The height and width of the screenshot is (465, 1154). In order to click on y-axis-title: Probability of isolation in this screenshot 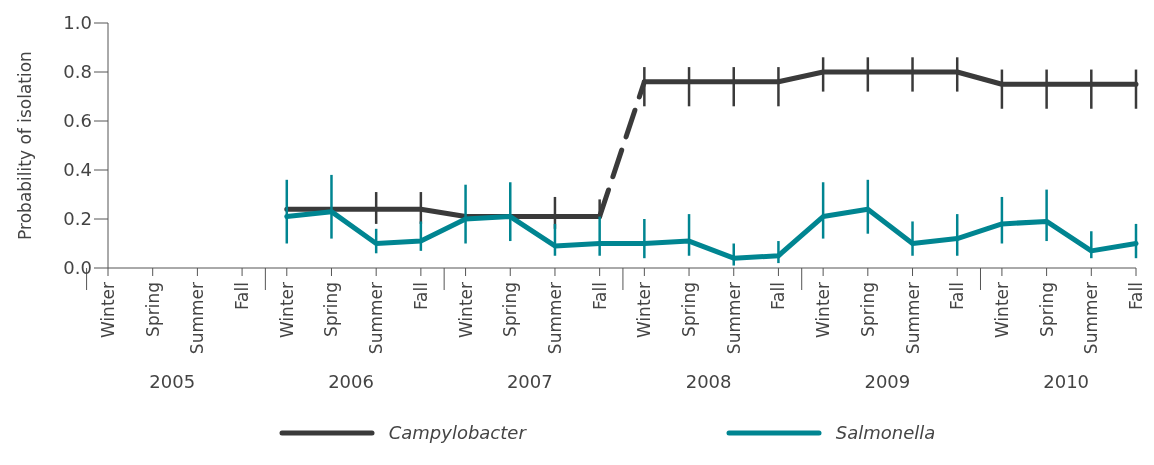, I will do `click(25, 145)`.